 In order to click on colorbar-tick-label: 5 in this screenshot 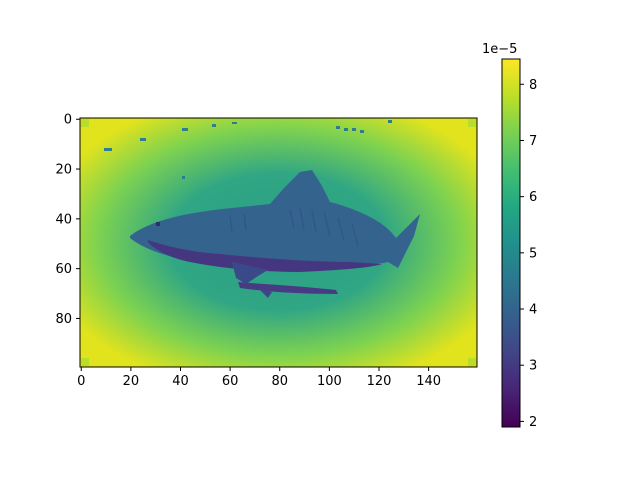, I will do `click(533, 253)`.